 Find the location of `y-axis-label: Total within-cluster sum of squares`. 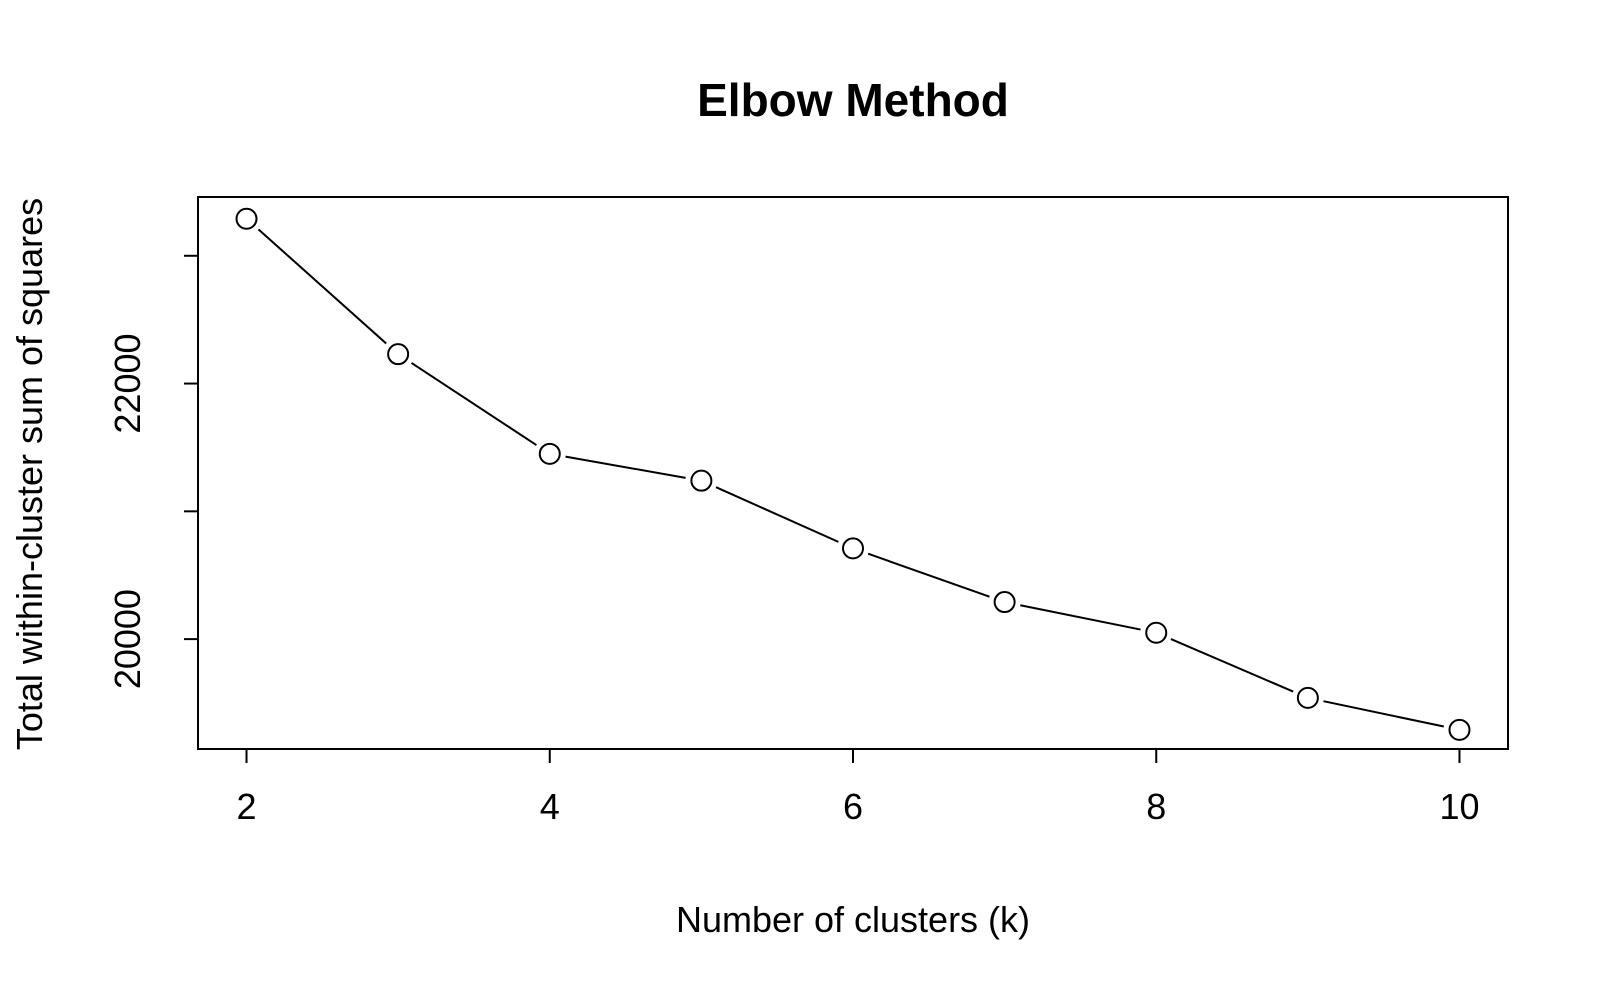

y-axis-label: Total within-cluster sum of squares is located at coordinates (29, 474).